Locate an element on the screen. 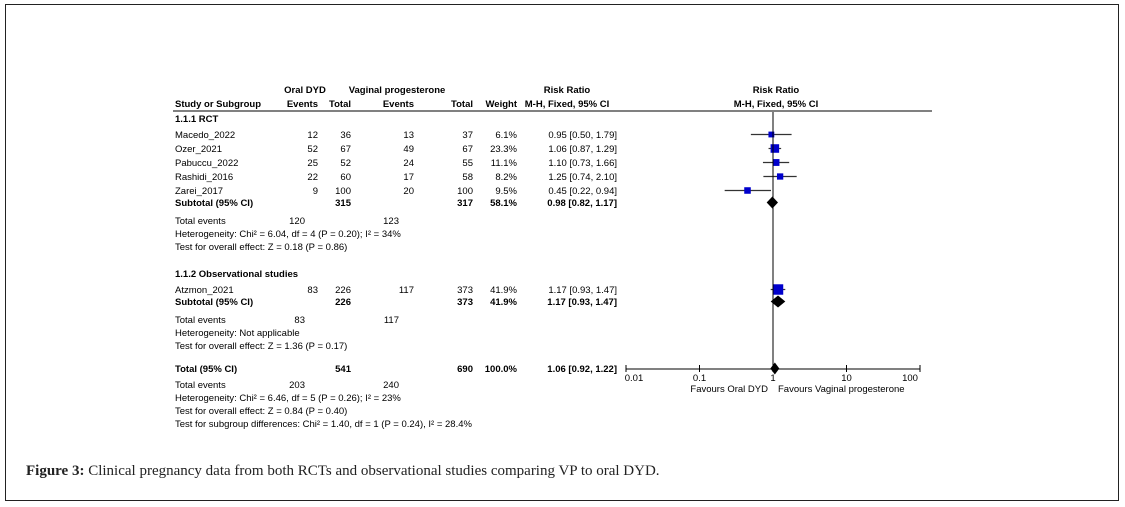 The width and height of the screenshot is (1125, 507). subtotal-risk-ratio-ci: 1.17 [0.93, 1.47] is located at coordinates (582, 302).